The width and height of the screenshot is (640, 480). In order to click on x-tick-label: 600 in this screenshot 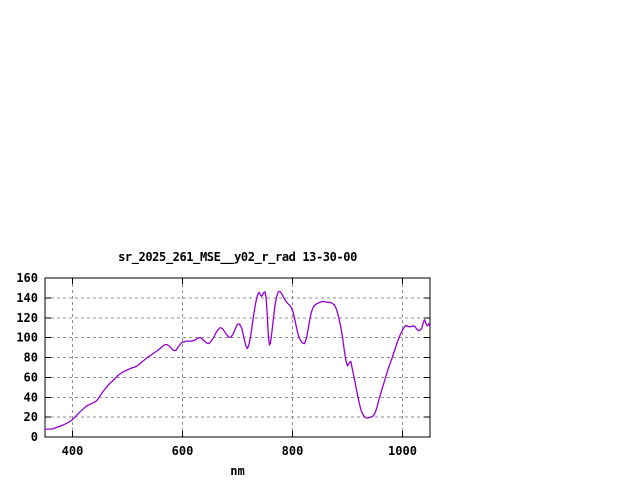, I will do `click(183, 451)`.